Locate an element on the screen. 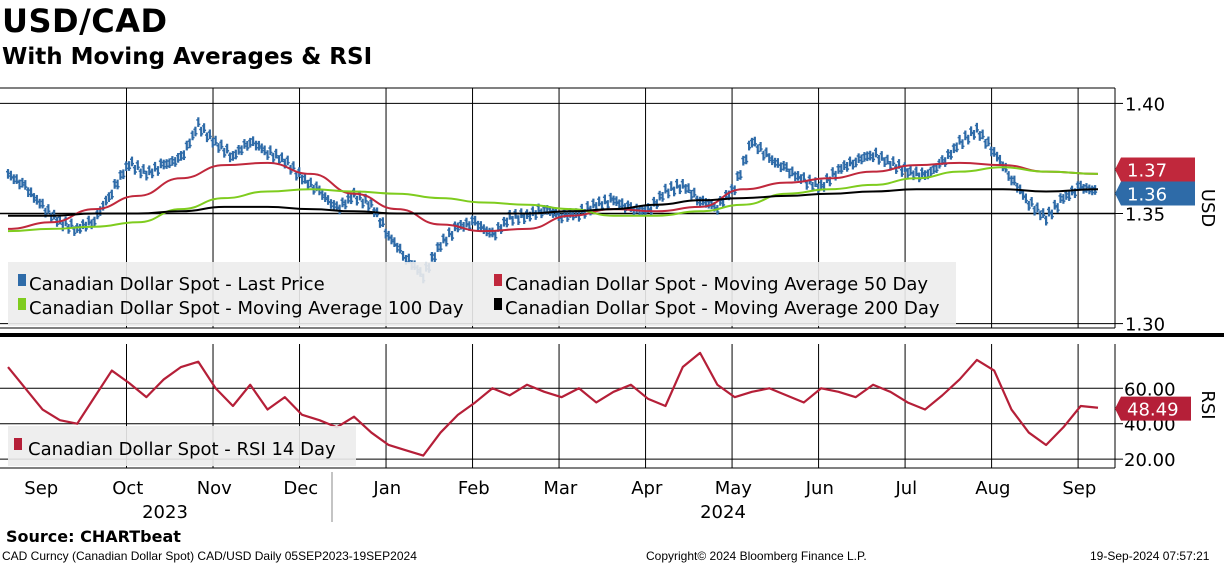 The height and width of the screenshot is (566, 1224). price-y-axis-title: USD is located at coordinates (1207, 208).